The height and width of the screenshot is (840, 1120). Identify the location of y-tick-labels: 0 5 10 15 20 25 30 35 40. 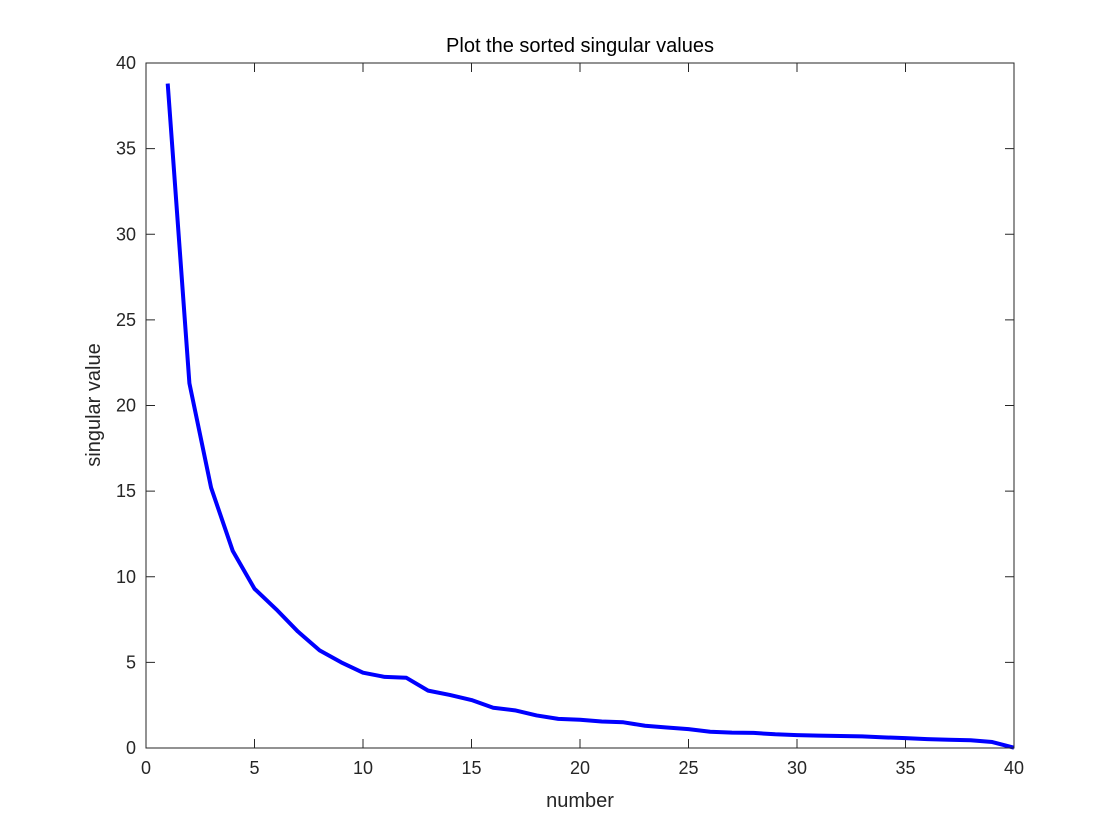
(126, 405).